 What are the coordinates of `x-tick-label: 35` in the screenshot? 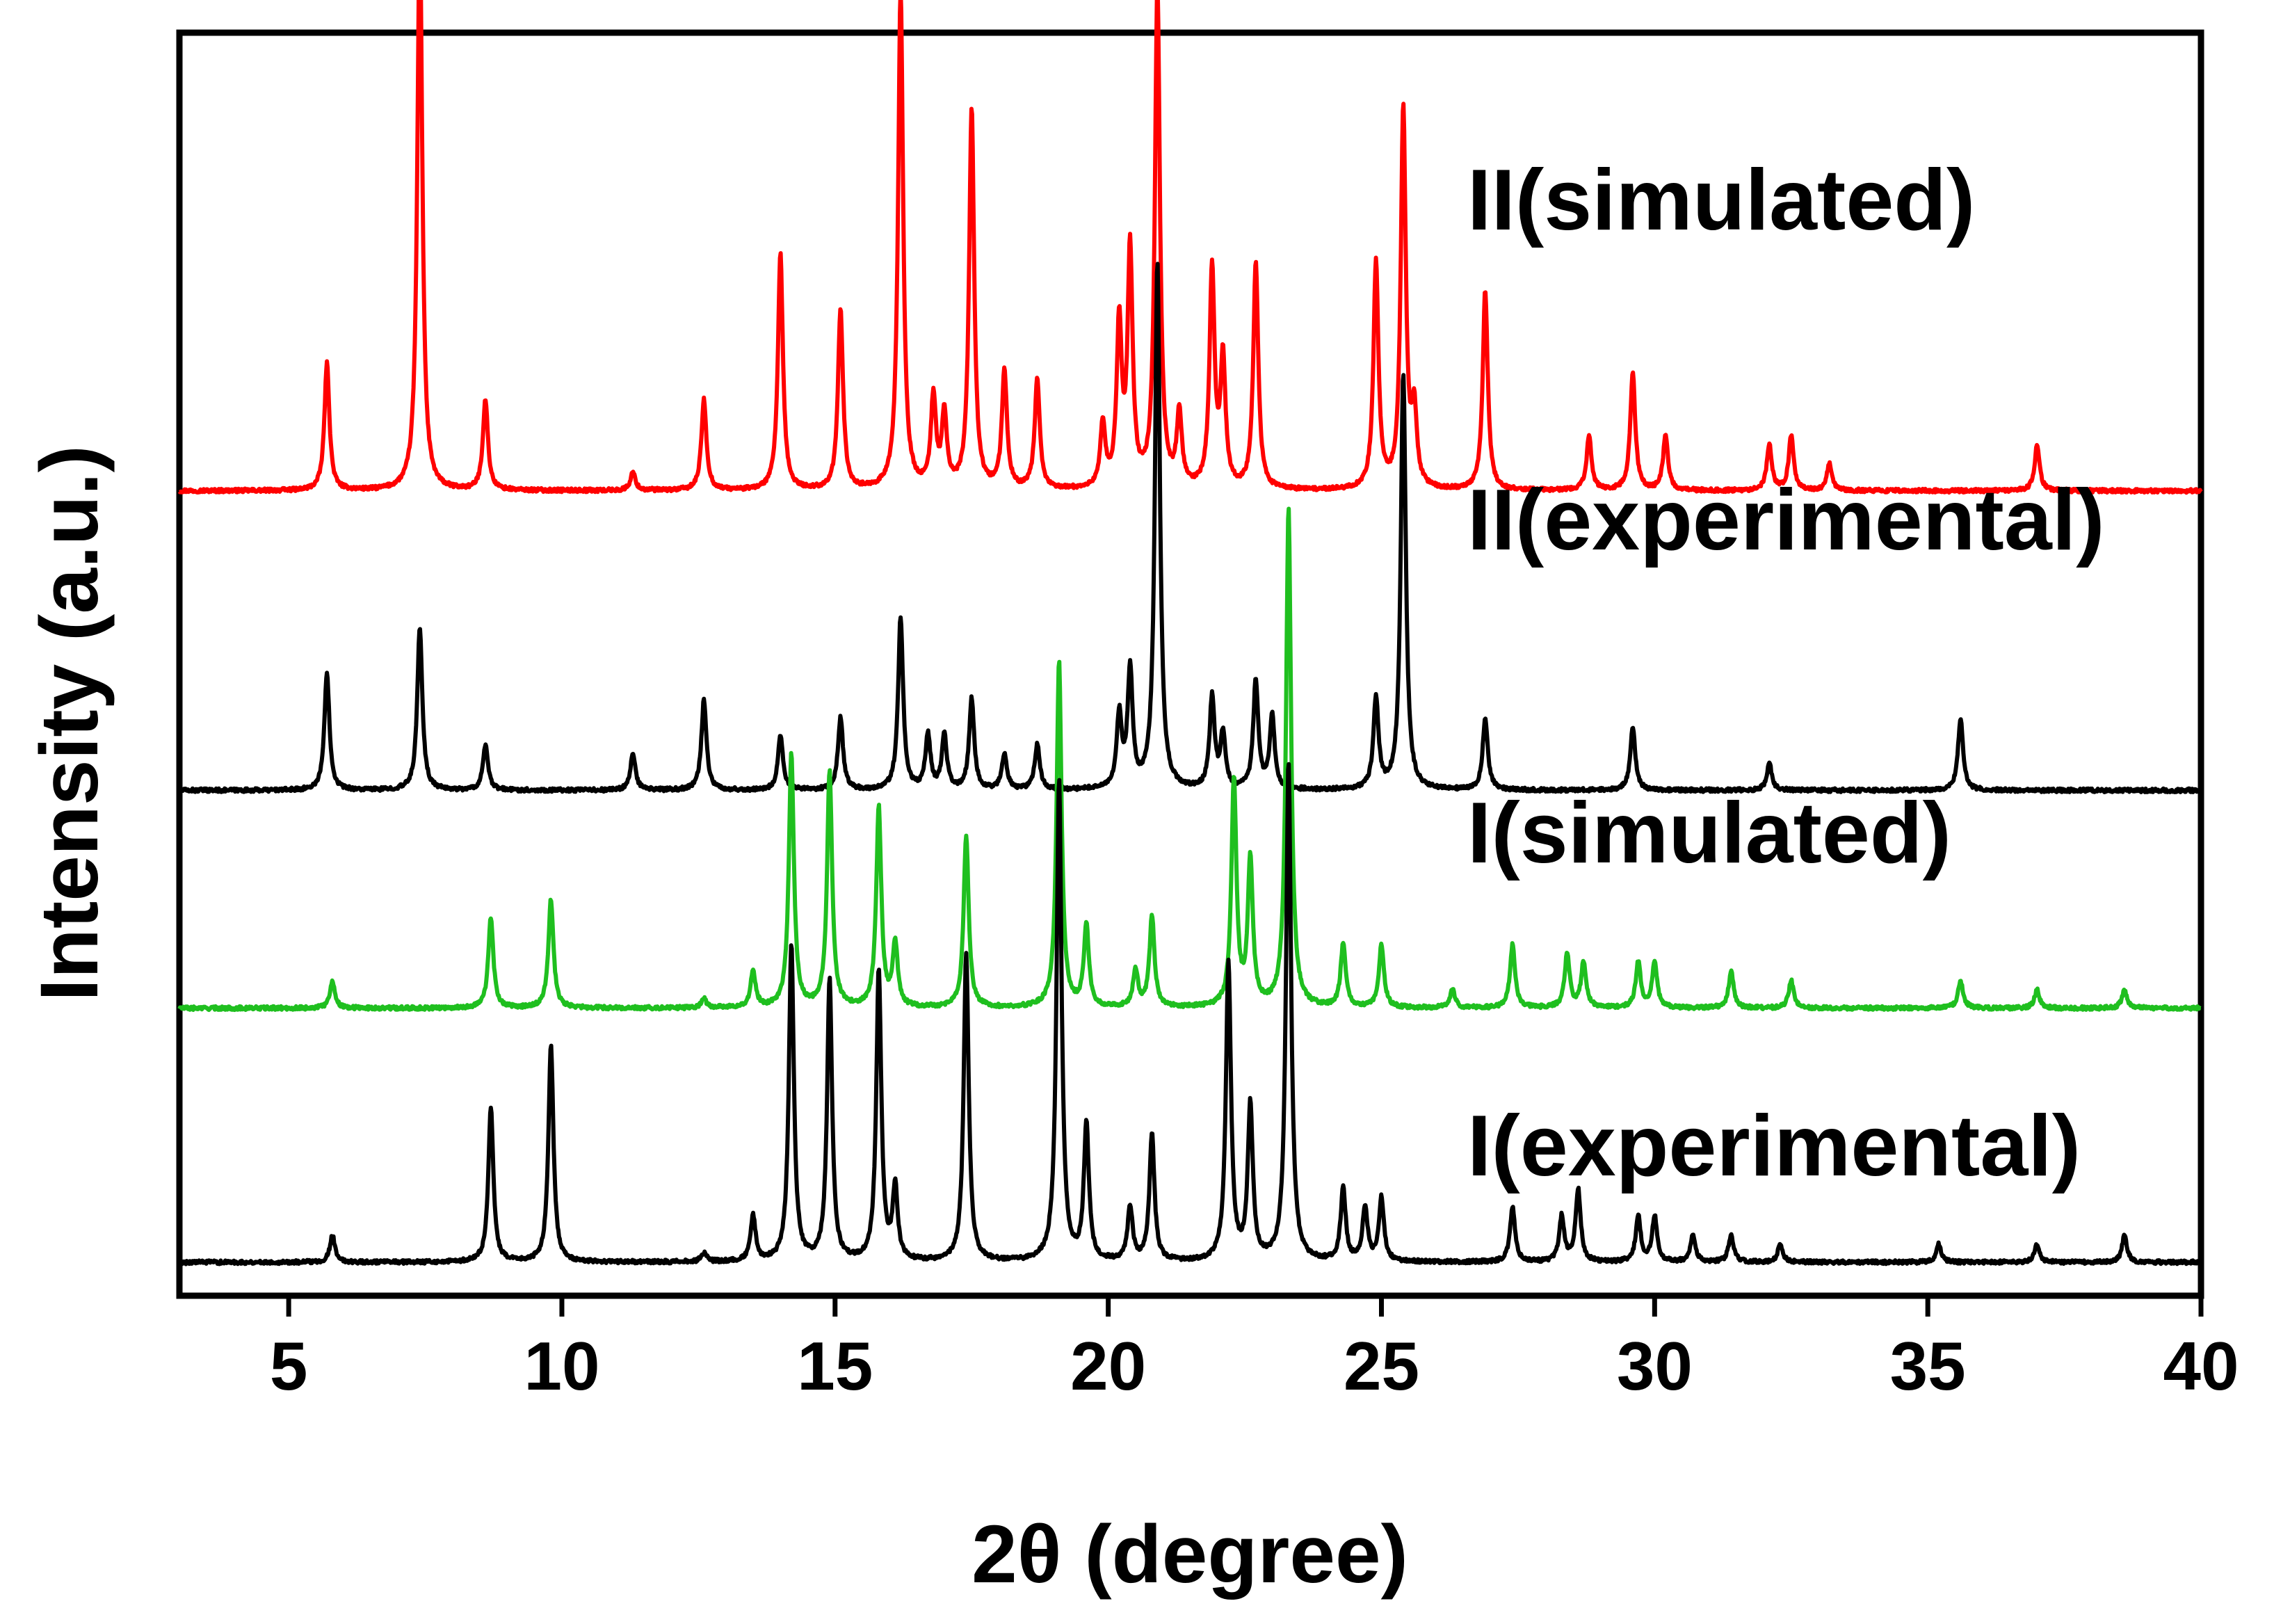 It's located at (1928, 1366).